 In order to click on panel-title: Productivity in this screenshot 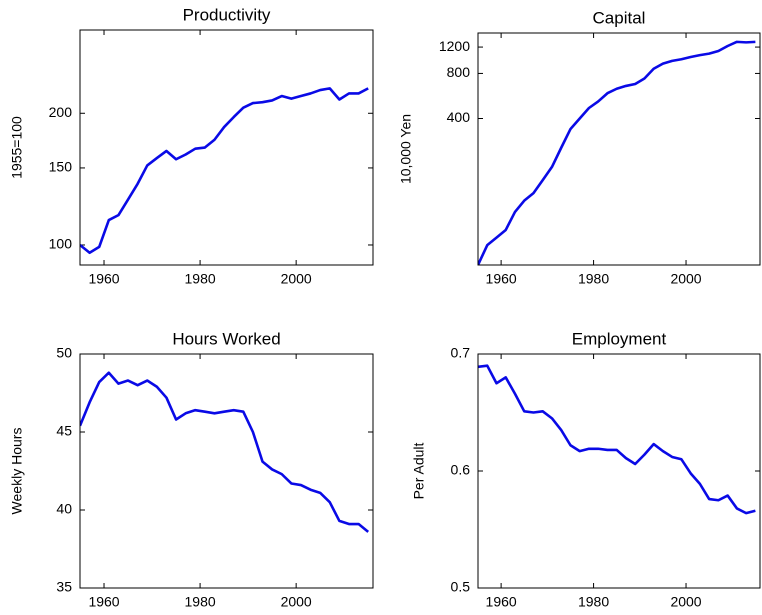, I will do `click(227, 14)`.